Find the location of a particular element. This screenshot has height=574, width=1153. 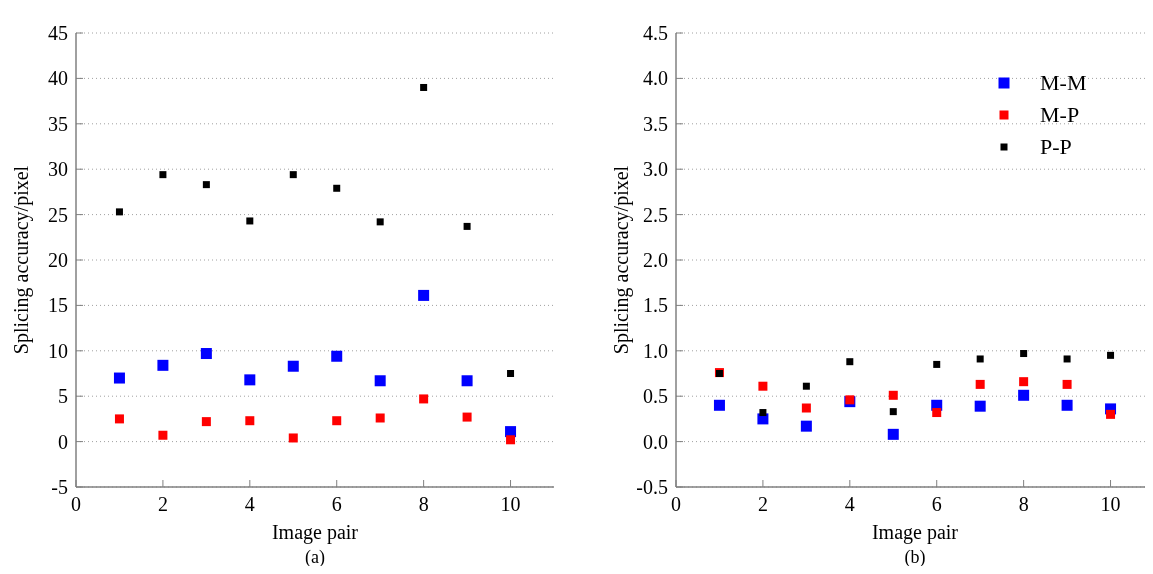

y-tick-label: 35 is located at coordinates (58, 123).